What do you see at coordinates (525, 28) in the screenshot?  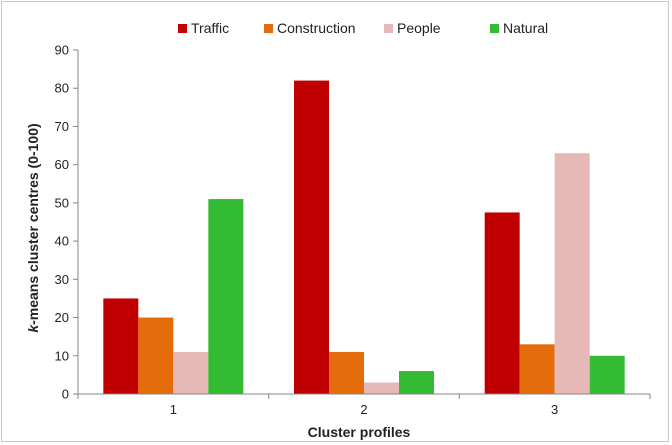 I see `legend-label: Natural` at bounding box center [525, 28].